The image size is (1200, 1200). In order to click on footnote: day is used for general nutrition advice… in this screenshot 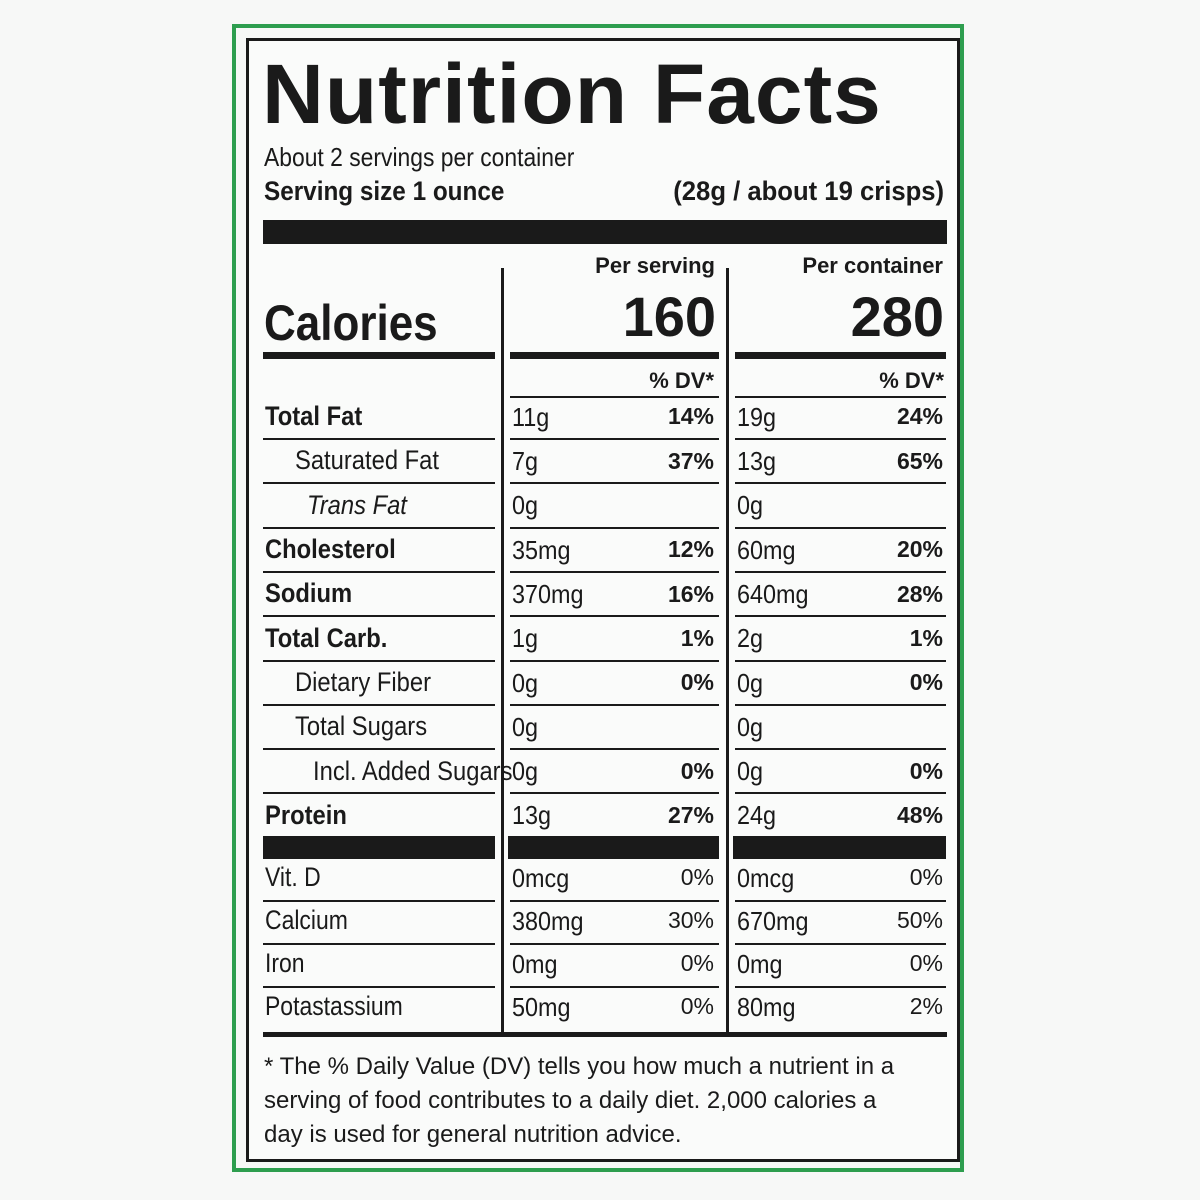, I will do `click(473, 1134)`.